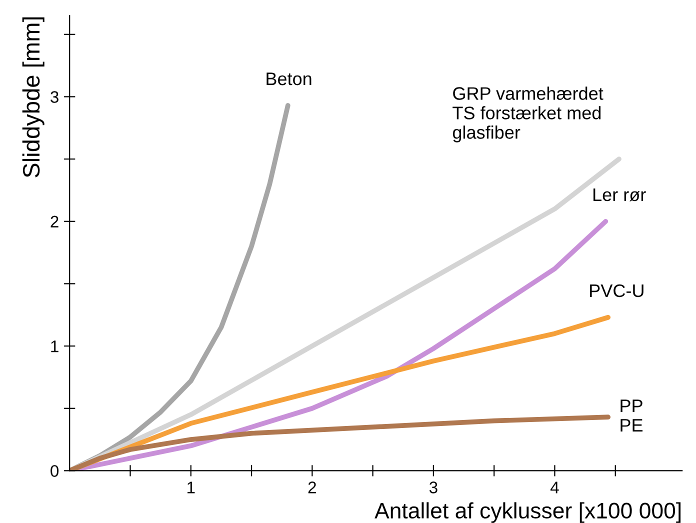 The width and height of the screenshot is (696, 523). What do you see at coordinates (191, 488) in the screenshot?
I see `x-tick-label: 1` at bounding box center [191, 488].